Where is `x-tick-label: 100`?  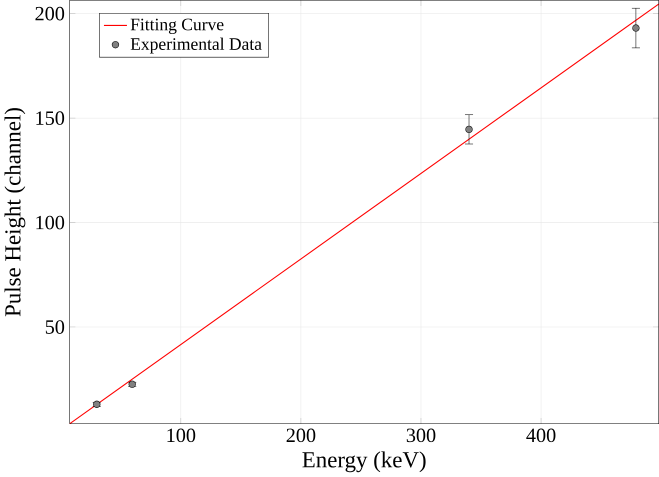
x-tick-label: 100 is located at coordinates (181, 435).